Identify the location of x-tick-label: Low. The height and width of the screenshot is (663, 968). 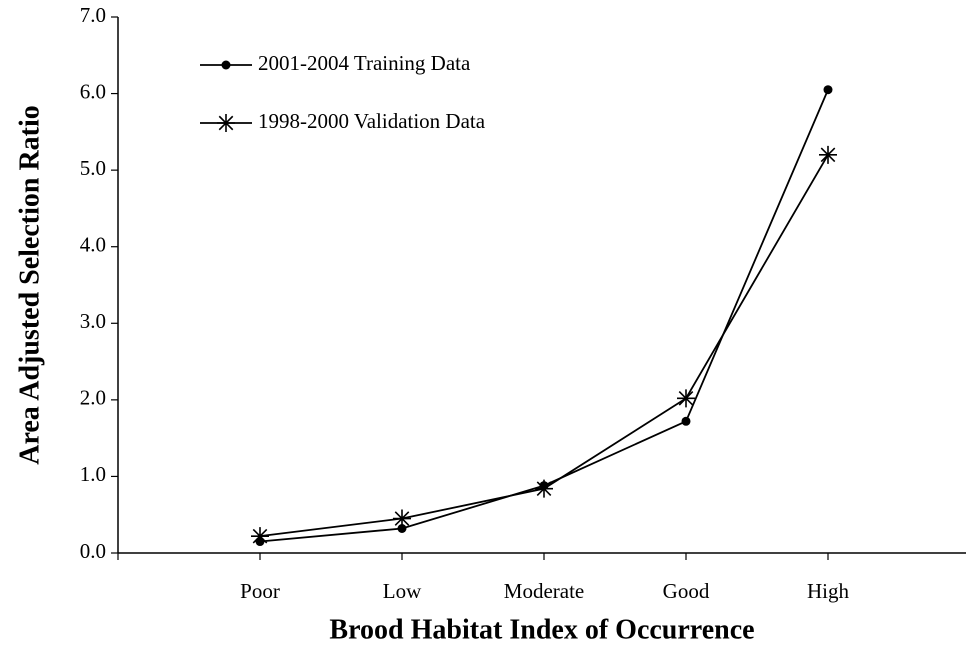
(402, 591).